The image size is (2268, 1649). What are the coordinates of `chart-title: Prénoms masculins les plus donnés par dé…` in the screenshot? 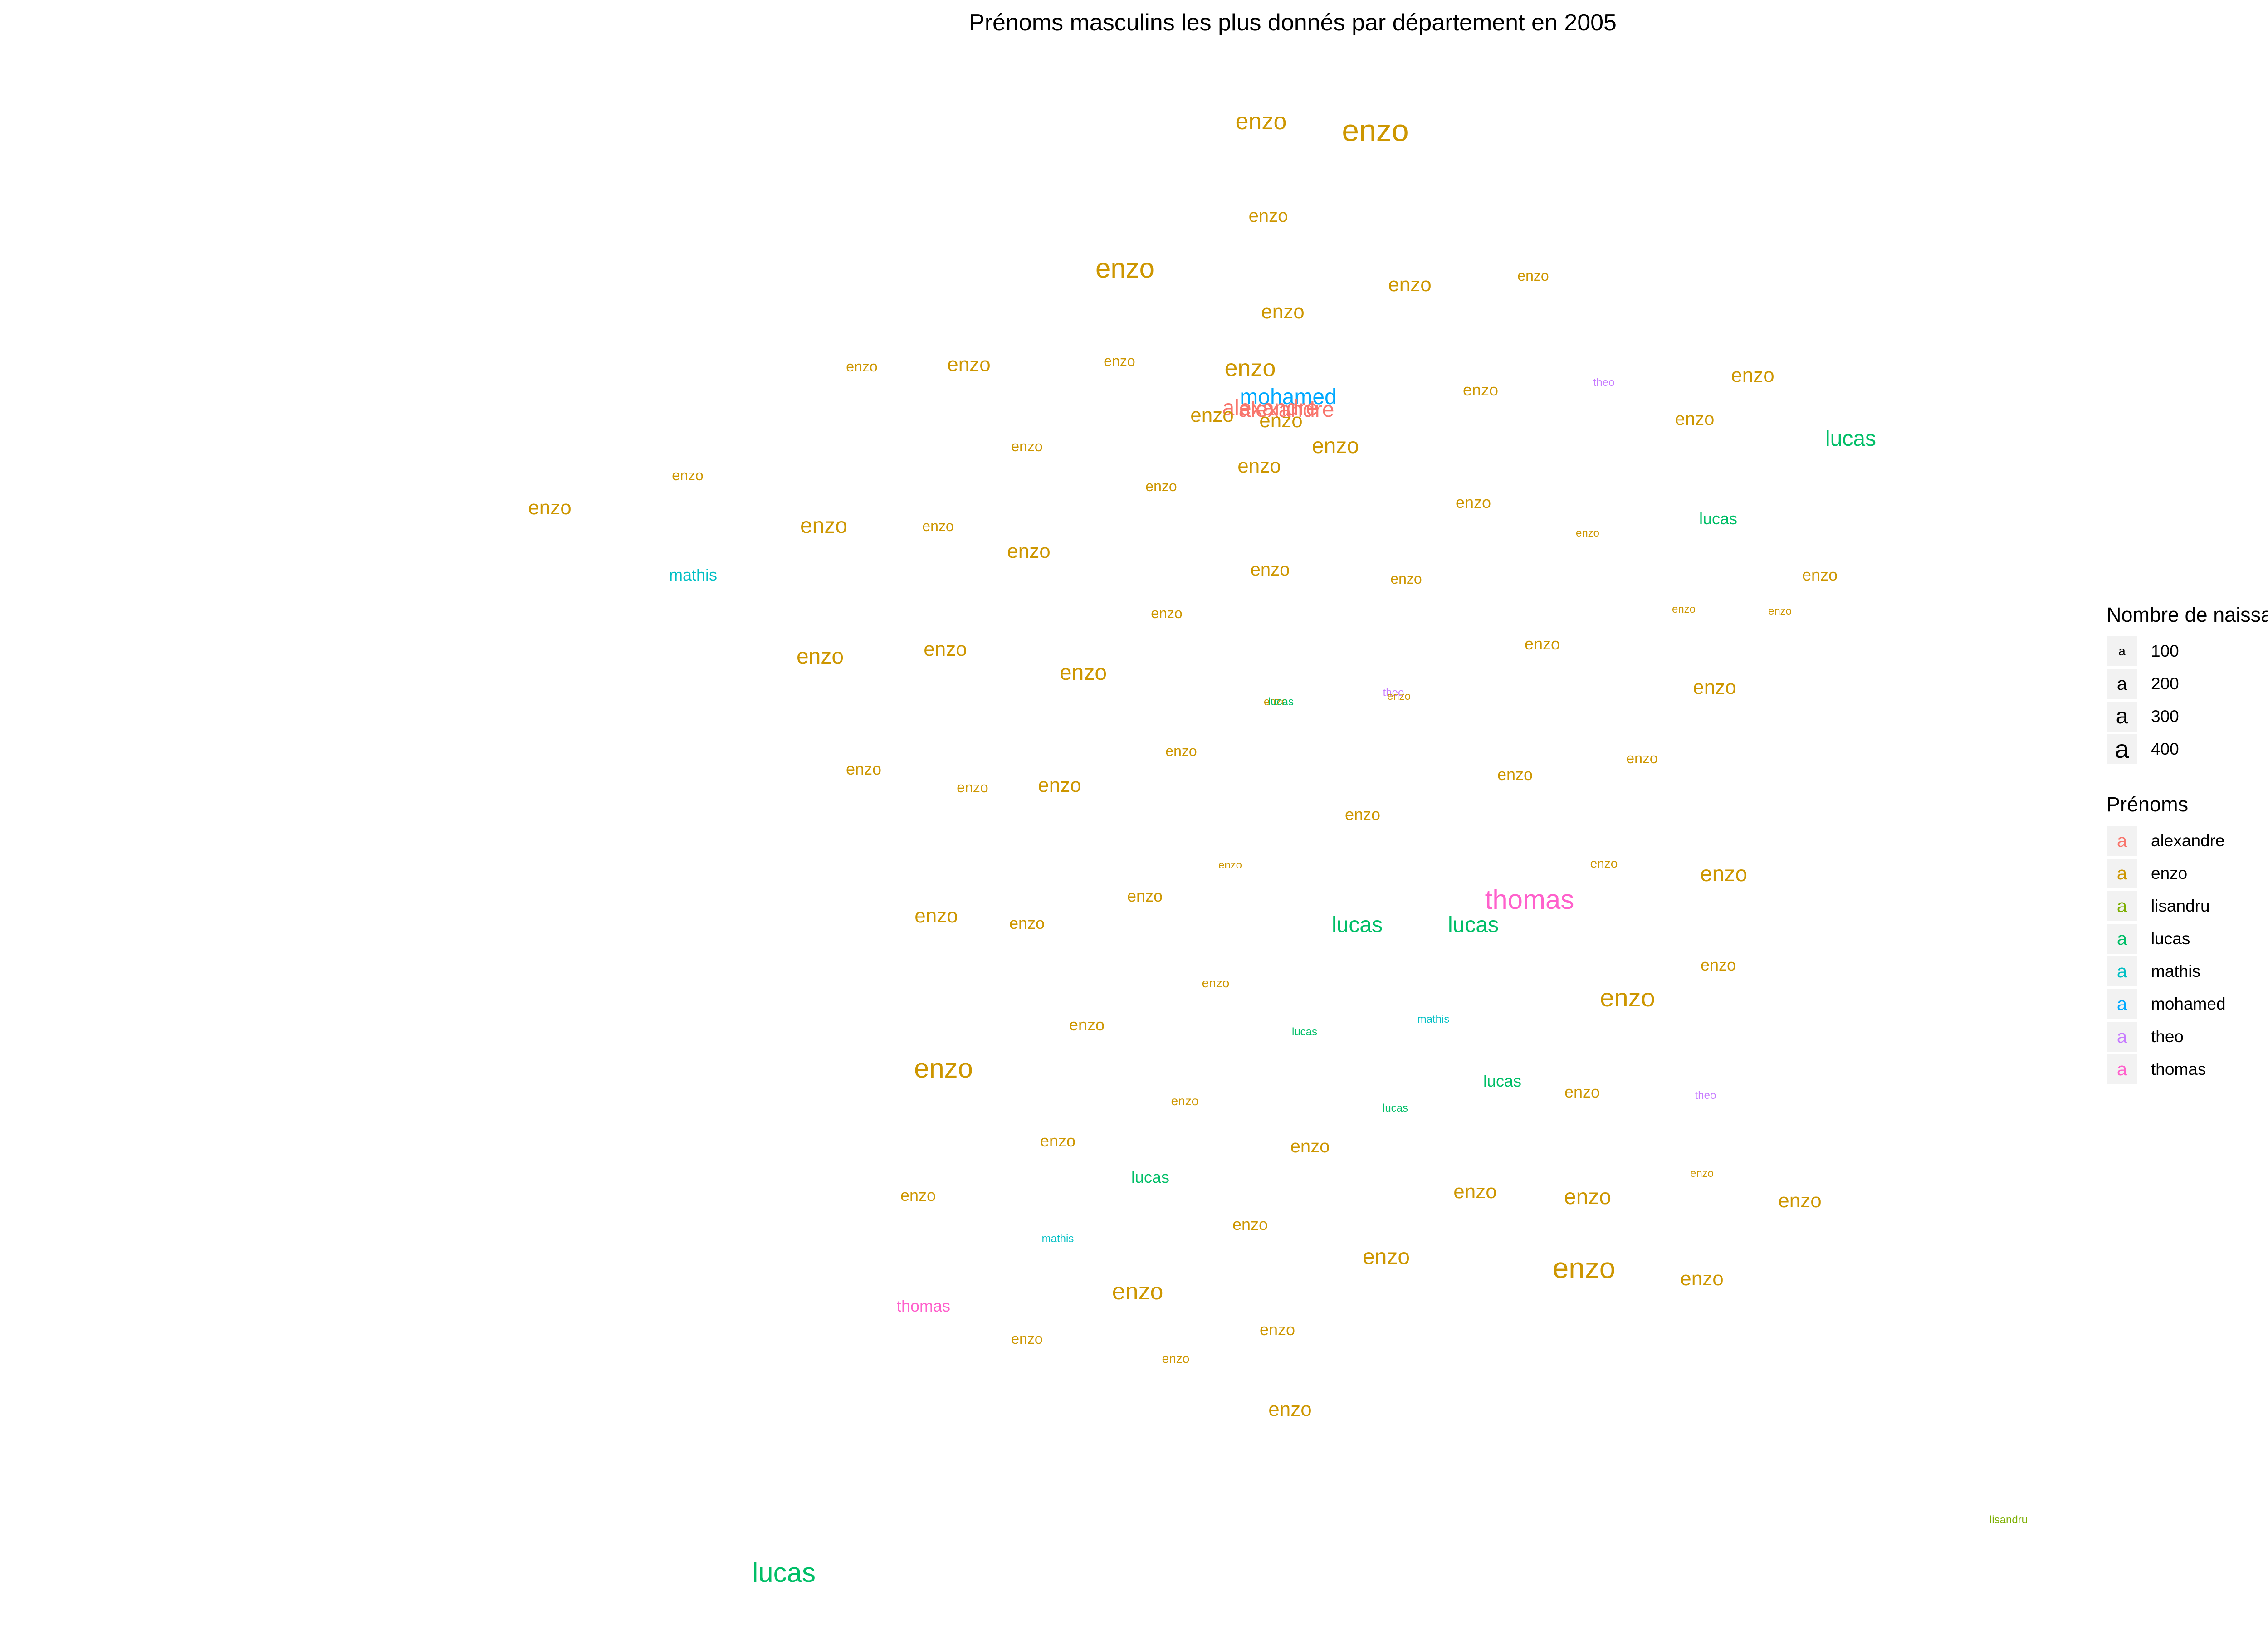 It's located at (1293, 23).